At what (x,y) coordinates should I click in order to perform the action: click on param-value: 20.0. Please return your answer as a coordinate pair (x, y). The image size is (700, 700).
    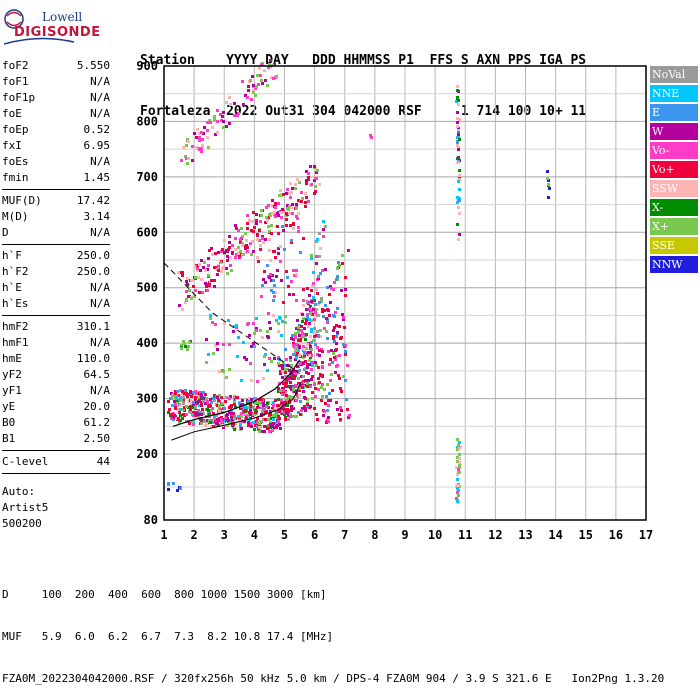
    Looking at the image, I should click on (97, 406).